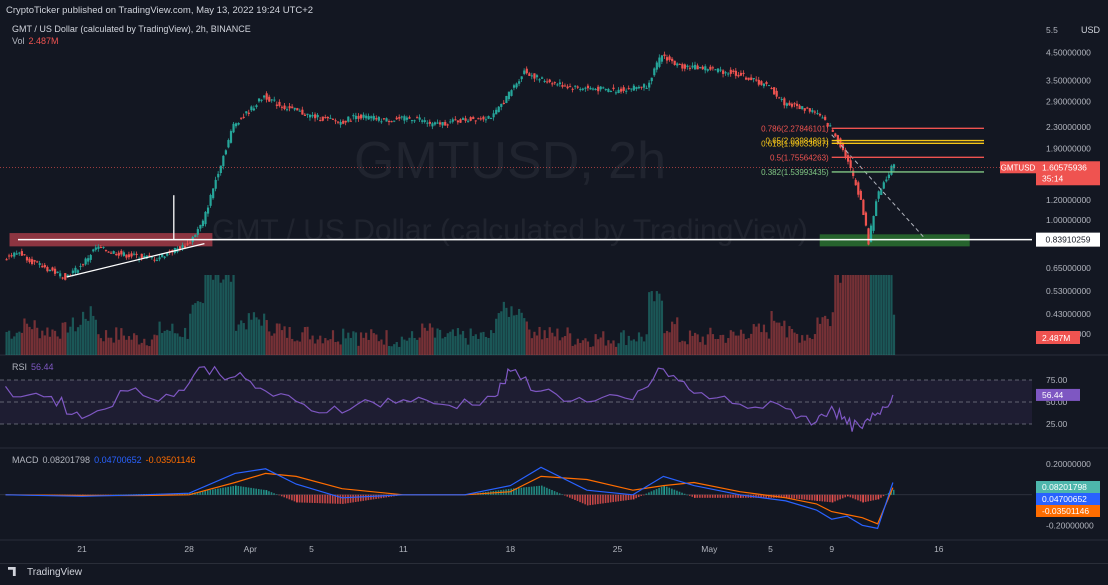 This screenshot has width=1108, height=585. I want to click on rsi-value-label: 56.44, so click(1053, 395).